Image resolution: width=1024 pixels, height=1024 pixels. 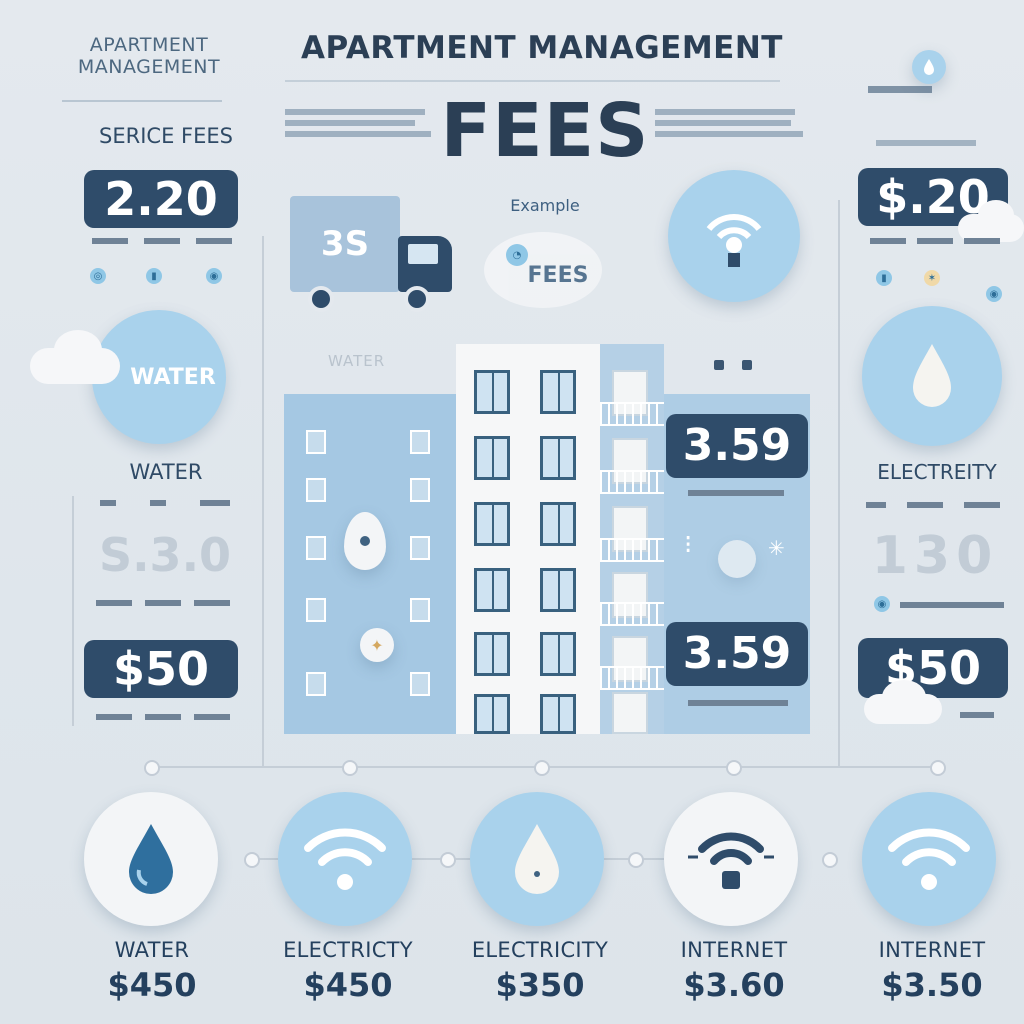 I want to click on cloud-icon-puff, so click(x=78, y=350).